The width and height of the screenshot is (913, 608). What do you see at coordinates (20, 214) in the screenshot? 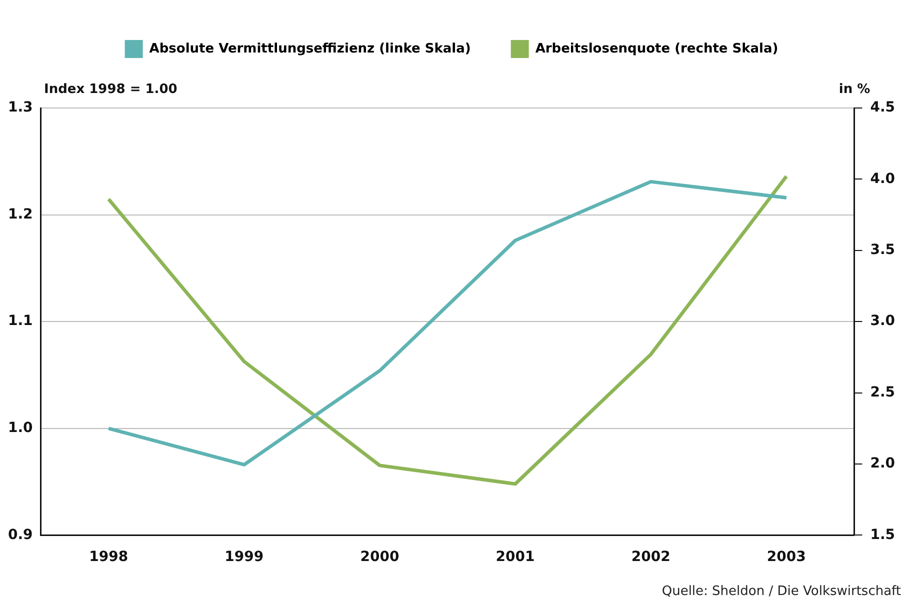
I see `y-tick-label: 1.2` at bounding box center [20, 214].